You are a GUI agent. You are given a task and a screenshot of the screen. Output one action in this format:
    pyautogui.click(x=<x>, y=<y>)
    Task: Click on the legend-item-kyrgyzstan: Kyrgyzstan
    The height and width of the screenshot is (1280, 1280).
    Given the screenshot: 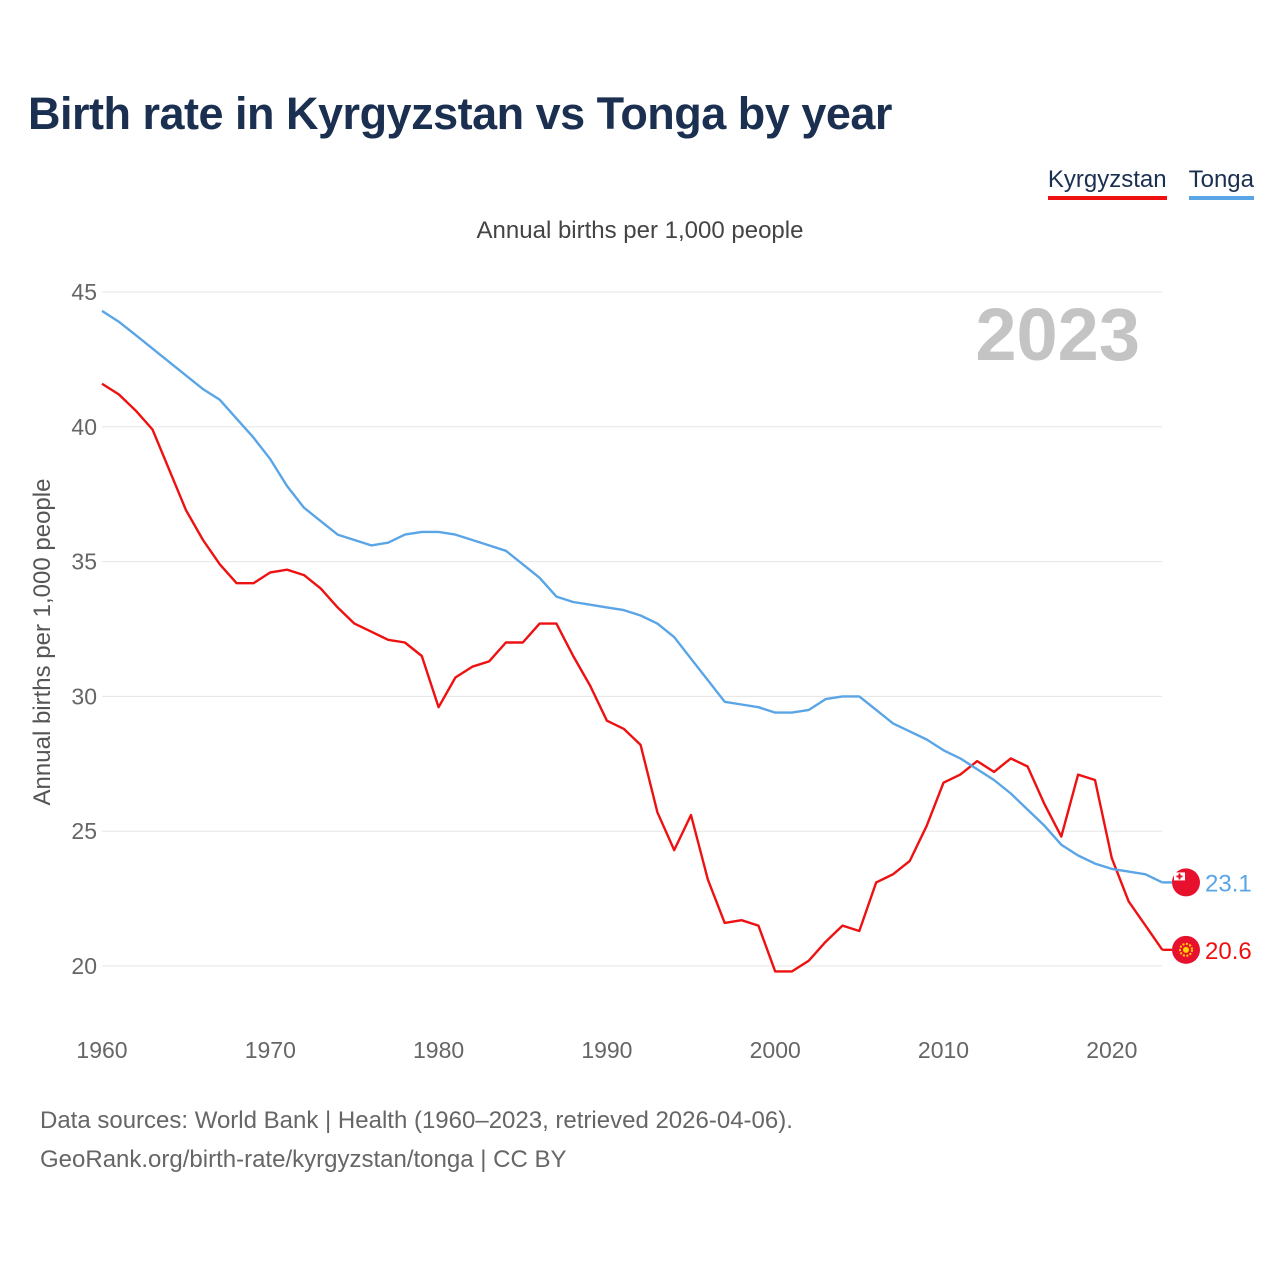 What is the action you would take?
    pyautogui.click(x=1107, y=183)
    